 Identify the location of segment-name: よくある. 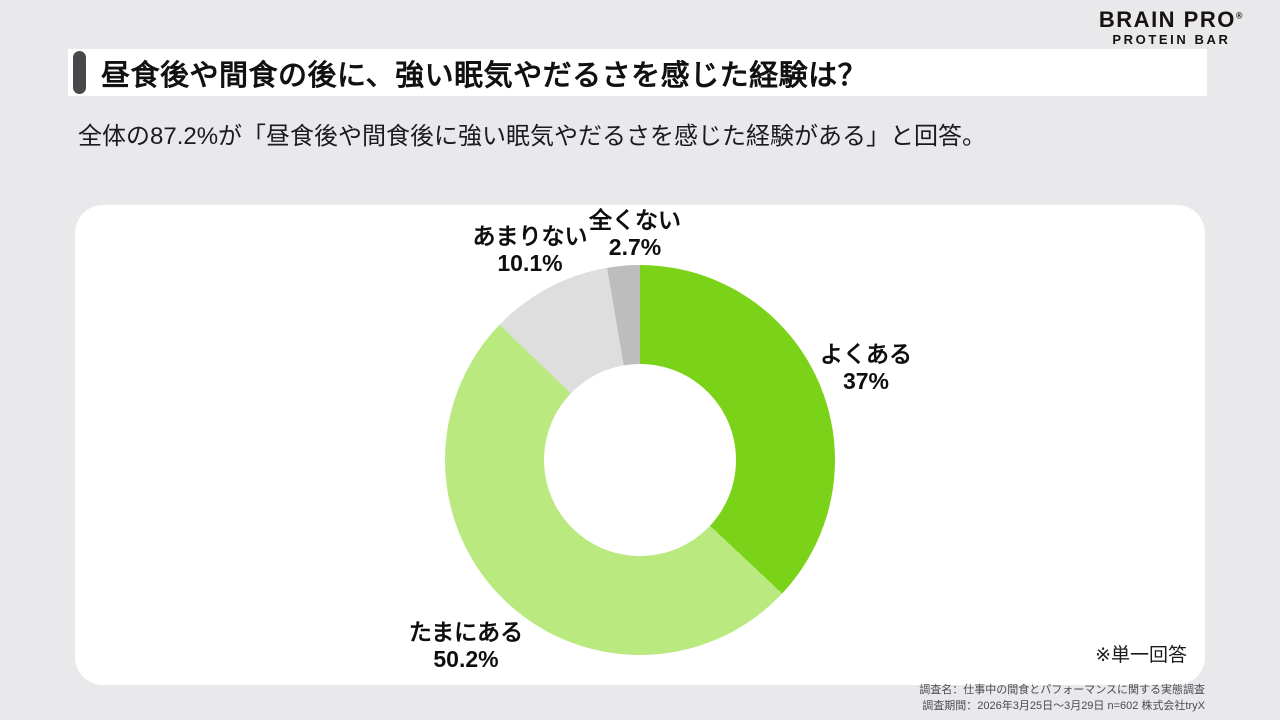
(866, 354).